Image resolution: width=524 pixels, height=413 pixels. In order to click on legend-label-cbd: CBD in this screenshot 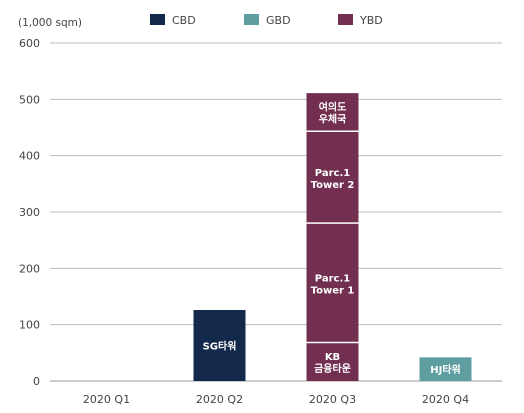, I will do `click(184, 20)`.